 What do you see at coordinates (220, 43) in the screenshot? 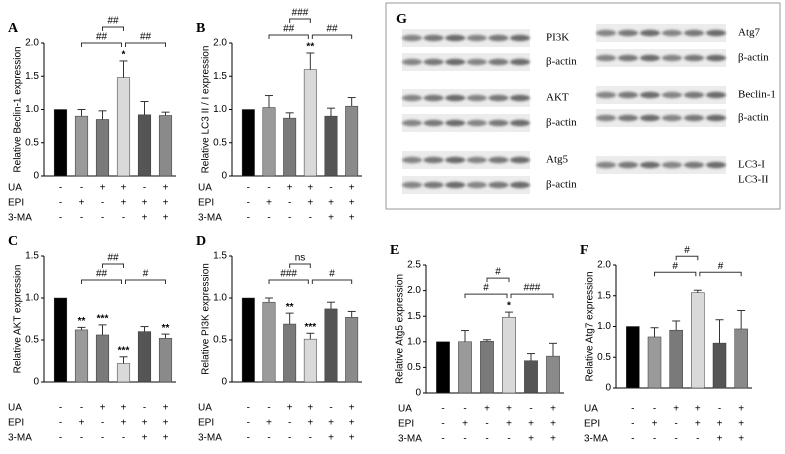
I see `y-tick-label: 2.0` at bounding box center [220, 43].